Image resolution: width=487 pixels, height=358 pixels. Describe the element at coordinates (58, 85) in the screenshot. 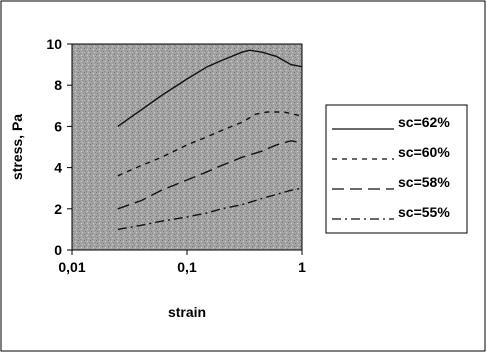

I see `y-tick-label: 8` at that location.